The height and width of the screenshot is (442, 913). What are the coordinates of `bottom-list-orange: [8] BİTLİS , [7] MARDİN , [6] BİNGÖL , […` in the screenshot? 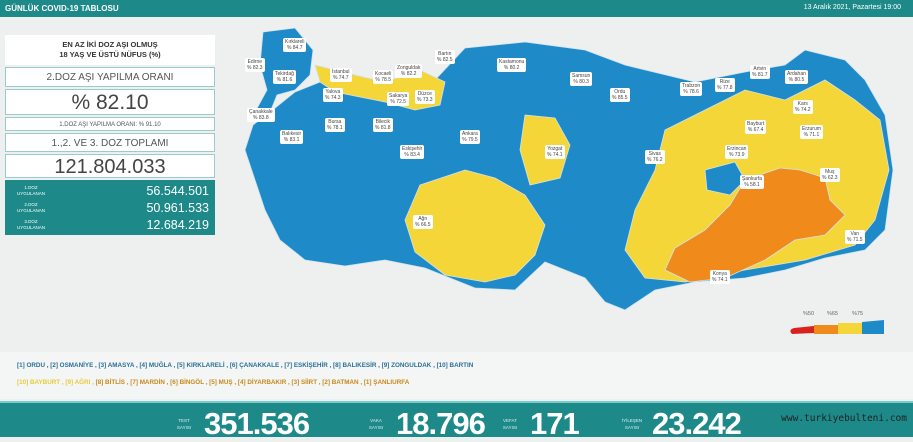 It's located at (252, 382).